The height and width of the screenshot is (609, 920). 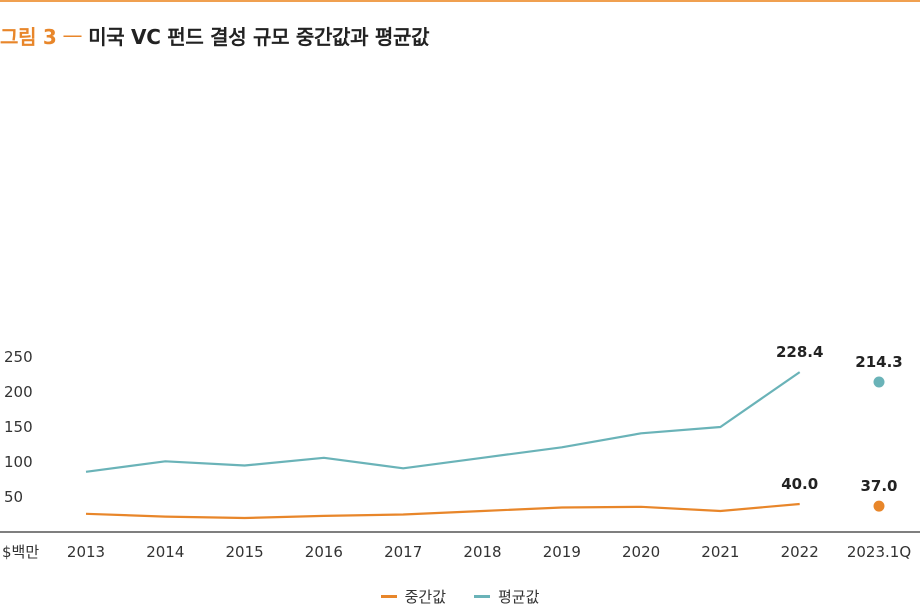 I want to click on x-tick-label: 2021, so click(x=720, y=552).